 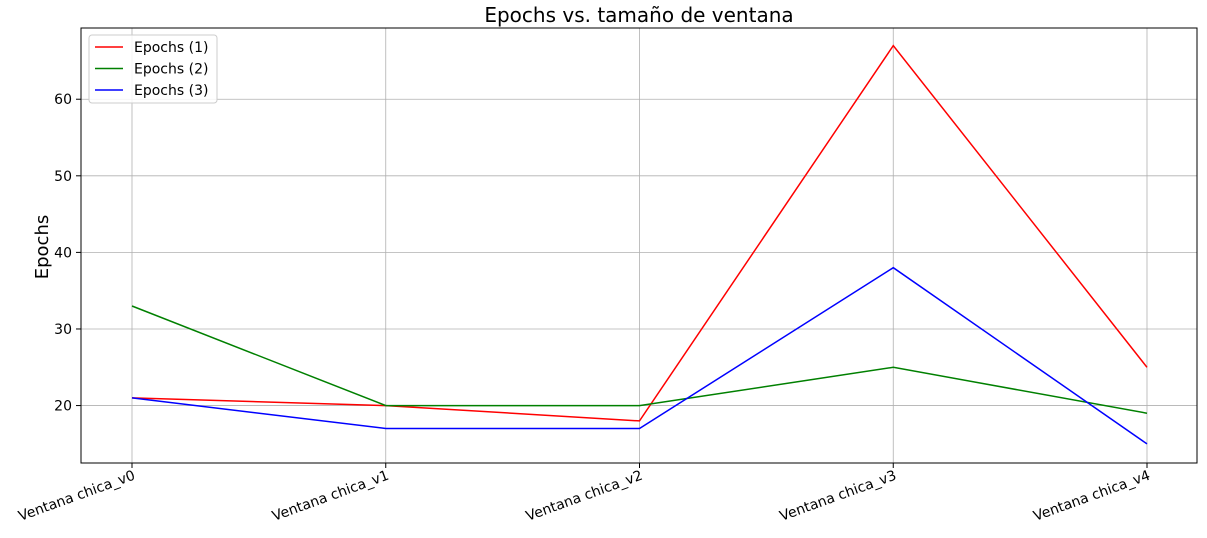 I want to click on x-tick-label: Ventana chica_v0, so click(x=76, y=496).